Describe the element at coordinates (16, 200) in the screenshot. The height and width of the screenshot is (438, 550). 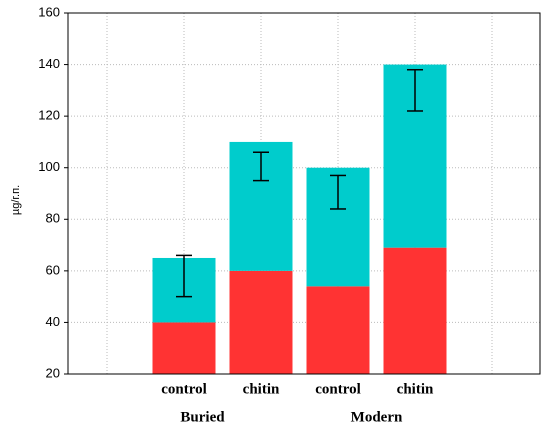
I see `y-axis-label: µg/г.п.` at that location.